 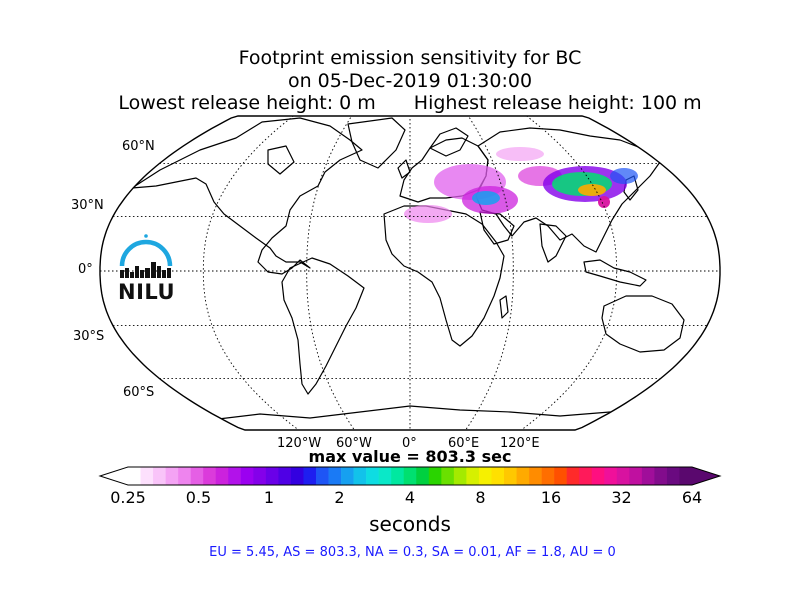 I want to click on north-america-outline, so click(x=247, y=196).